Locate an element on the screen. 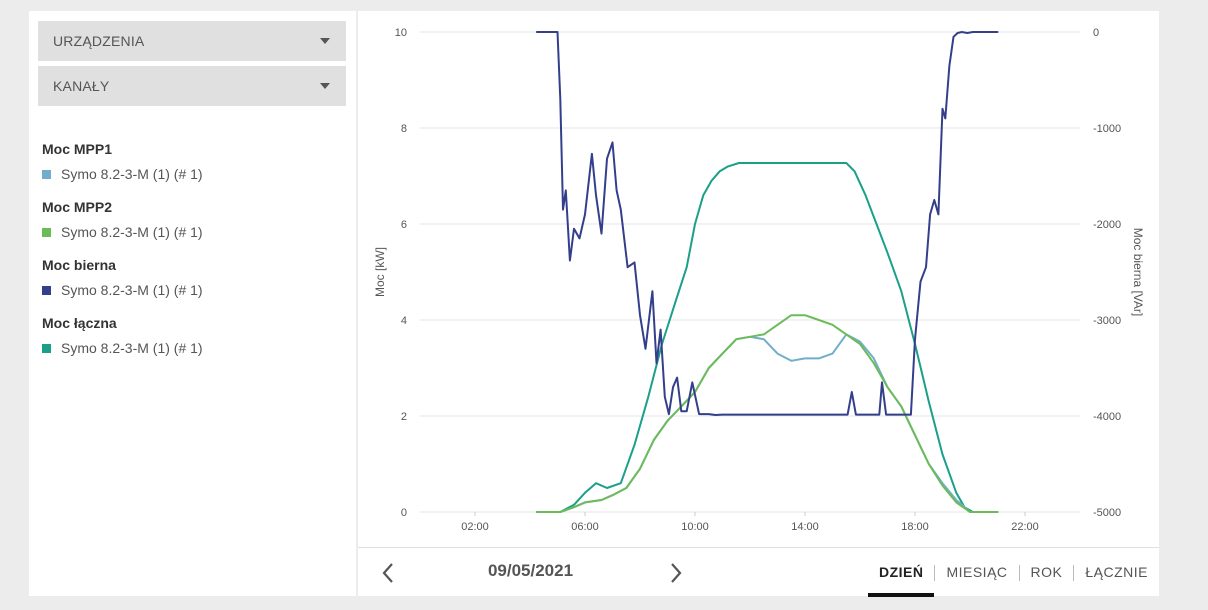 Image resolution: width=1208 pixels, height=610 pixels. y-left-tick-label: 2 is located at coordinates (404, 417).